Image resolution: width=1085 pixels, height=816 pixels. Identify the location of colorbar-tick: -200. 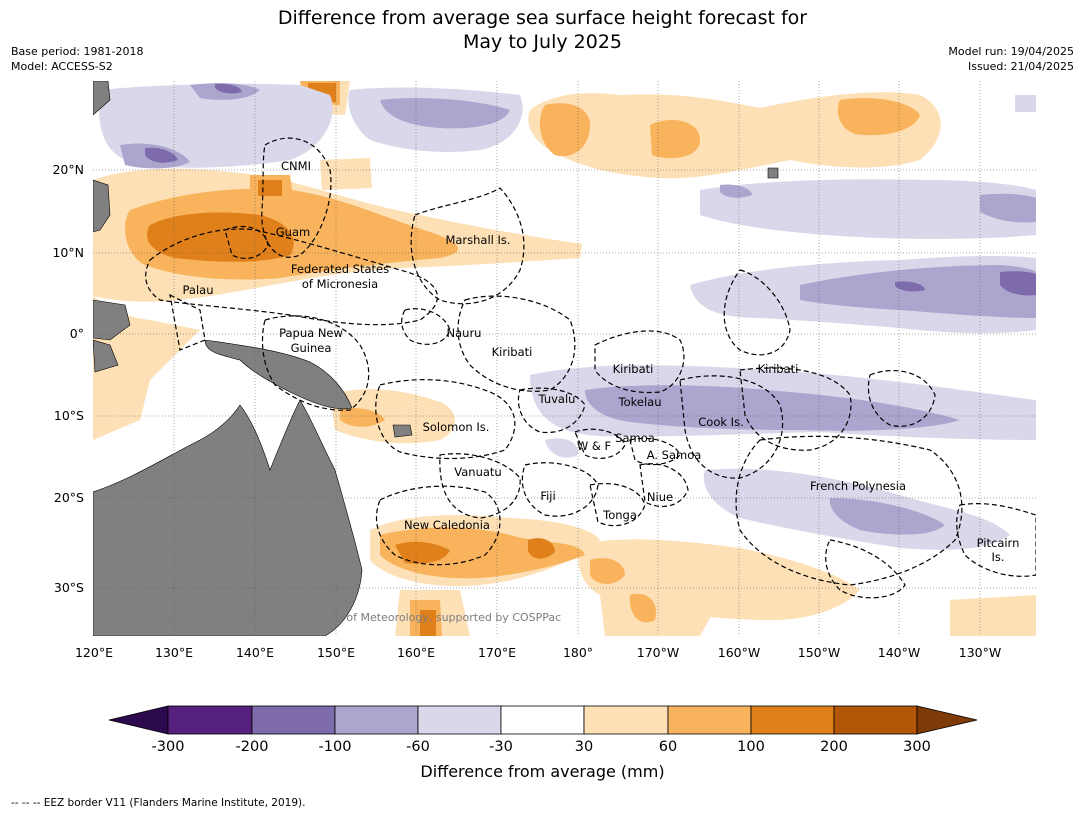
(252, 747).